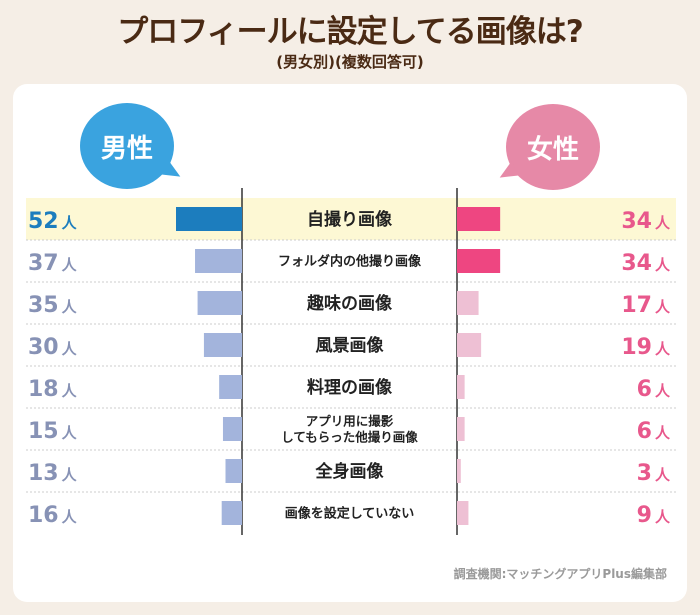  Describe the element at coordinates (552, 149) in the screenshot. I see `female-legend-label: 女性` at that location.